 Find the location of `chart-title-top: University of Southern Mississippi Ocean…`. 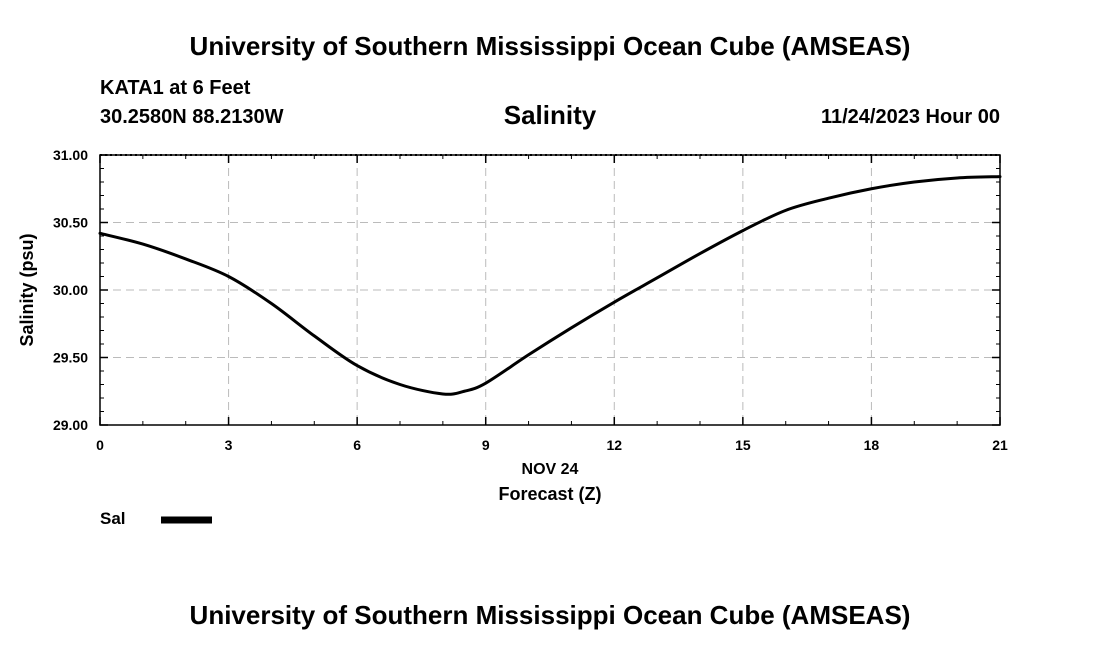

chart-title-top: University of Southern Mississippi Ocean… is located at coordinates (550, 46).